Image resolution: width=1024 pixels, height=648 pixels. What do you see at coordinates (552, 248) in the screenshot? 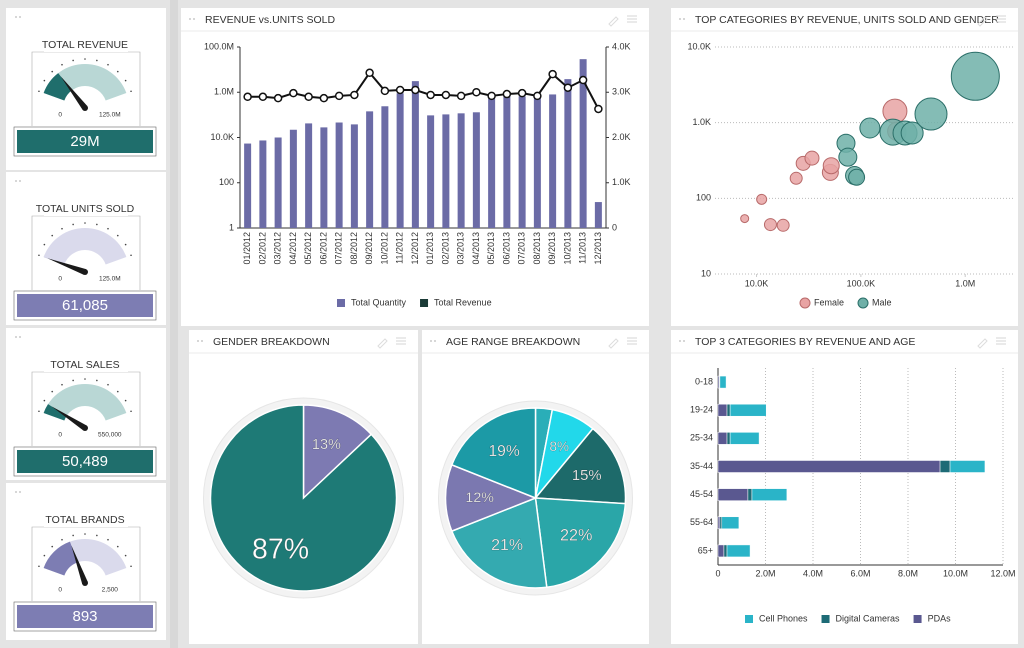
I see `x-tick-label: 09/2013` at bounding box center [552, 248].